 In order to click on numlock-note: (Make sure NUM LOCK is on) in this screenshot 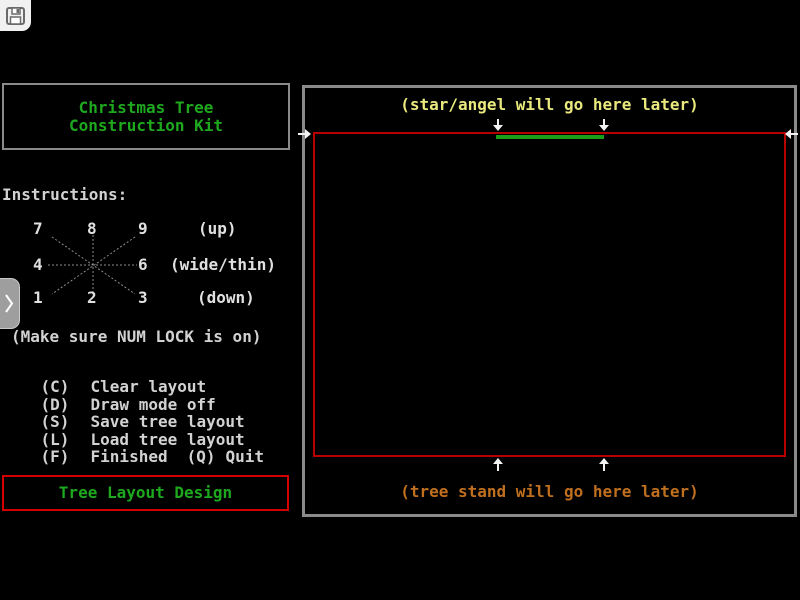, I will do `click(136, 336)`.